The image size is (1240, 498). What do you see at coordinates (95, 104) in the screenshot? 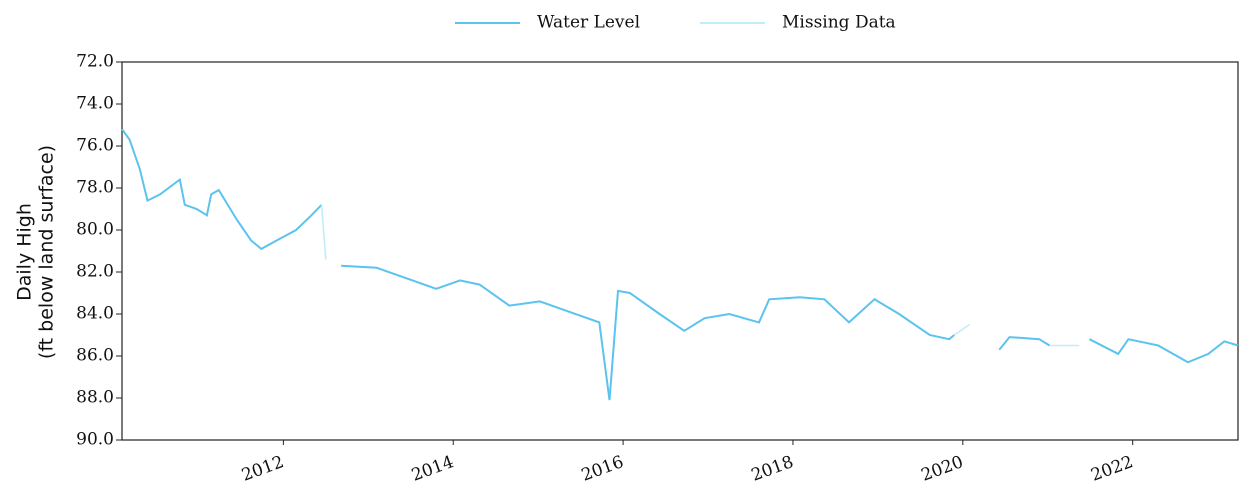
I see `y-tick-label: 74.0` at bounding box center [95, 104].